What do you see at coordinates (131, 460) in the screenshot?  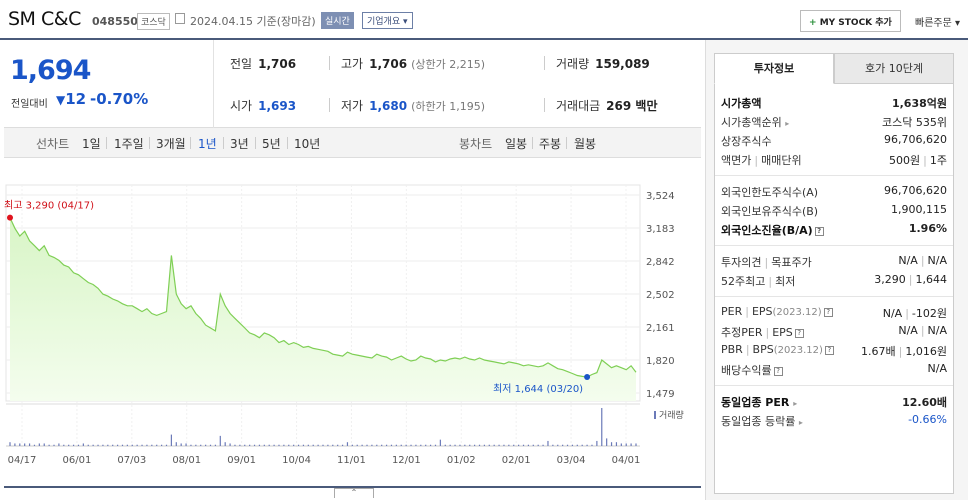 I see `x-tick-label: 07/03` at bounding box center [131, 460].